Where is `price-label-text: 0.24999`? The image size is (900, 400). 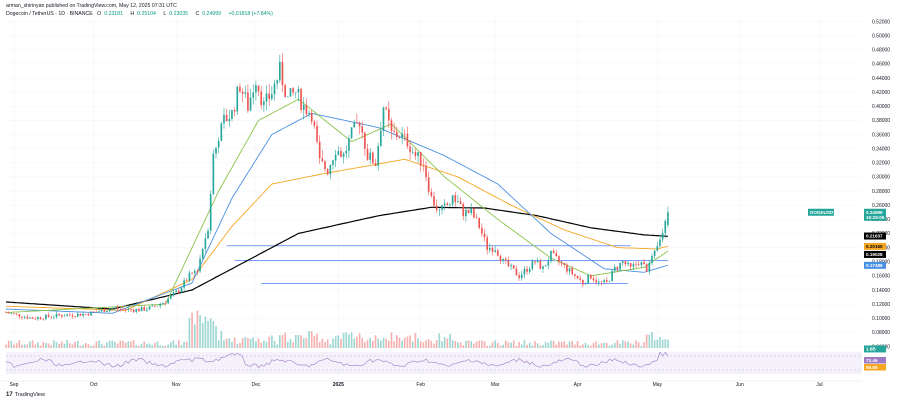
price-label-text: 0.24999 is located at coordinates (874, 212).